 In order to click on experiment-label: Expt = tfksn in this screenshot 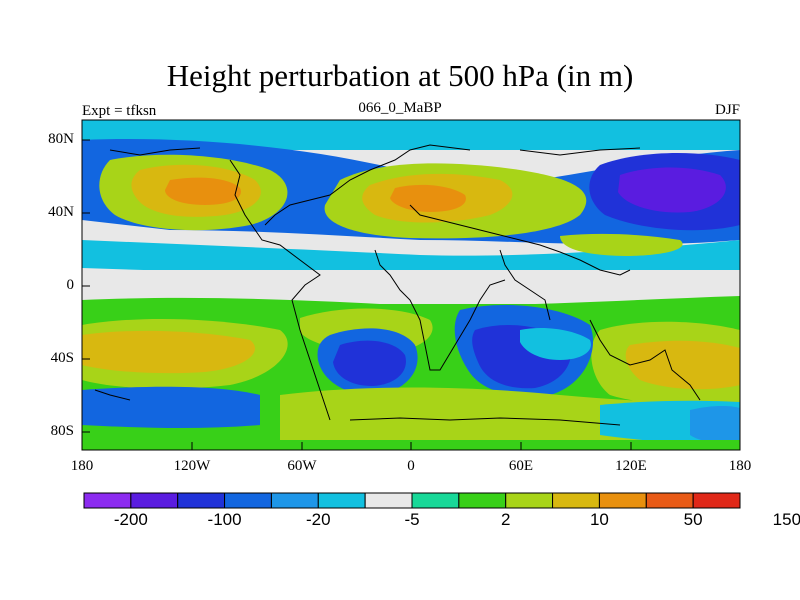, I will do `click(119, 111)`.